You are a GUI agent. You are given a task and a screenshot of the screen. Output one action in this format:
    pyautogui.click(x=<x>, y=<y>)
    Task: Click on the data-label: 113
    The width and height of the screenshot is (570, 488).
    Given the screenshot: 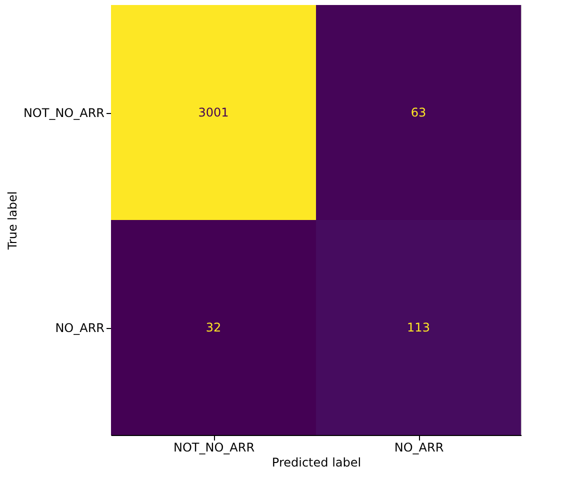 What is the action you would take?
    pyautogui.click(x=418, y=327)
    